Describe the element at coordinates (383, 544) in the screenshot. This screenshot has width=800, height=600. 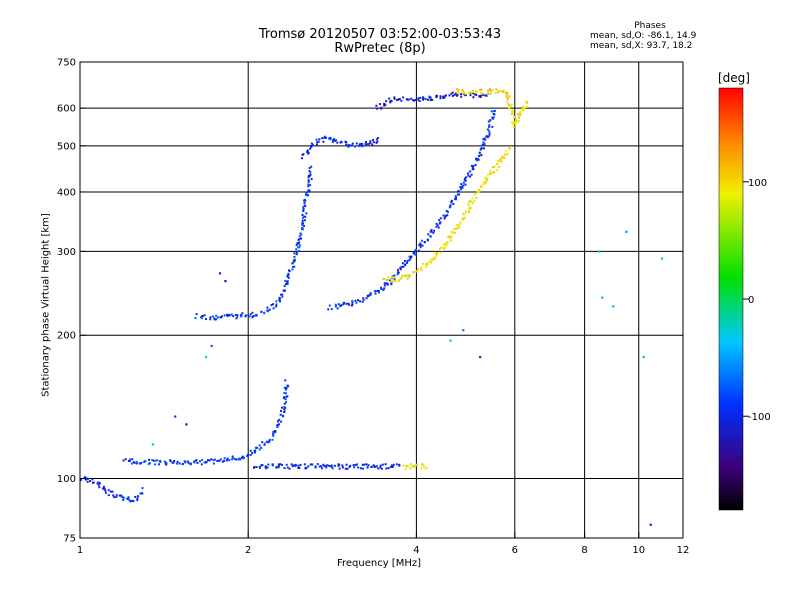
I see `x-axis: 1 2 4 6 8 10 12` at that location.